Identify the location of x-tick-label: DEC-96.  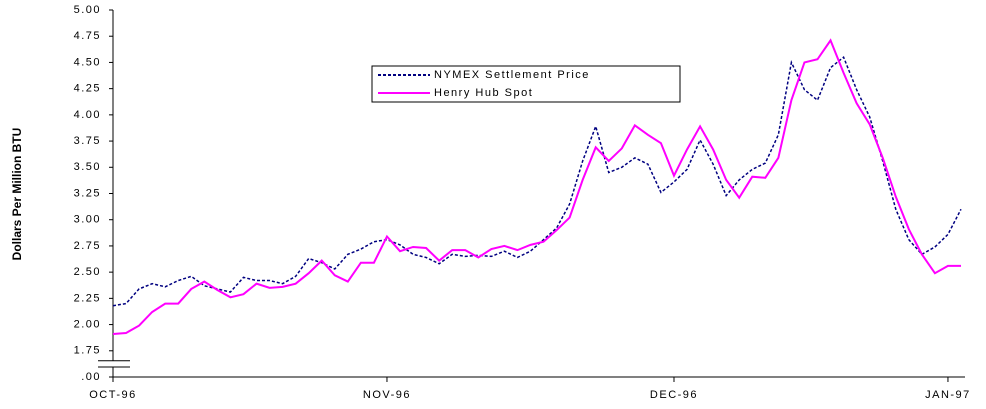
(674, 395).